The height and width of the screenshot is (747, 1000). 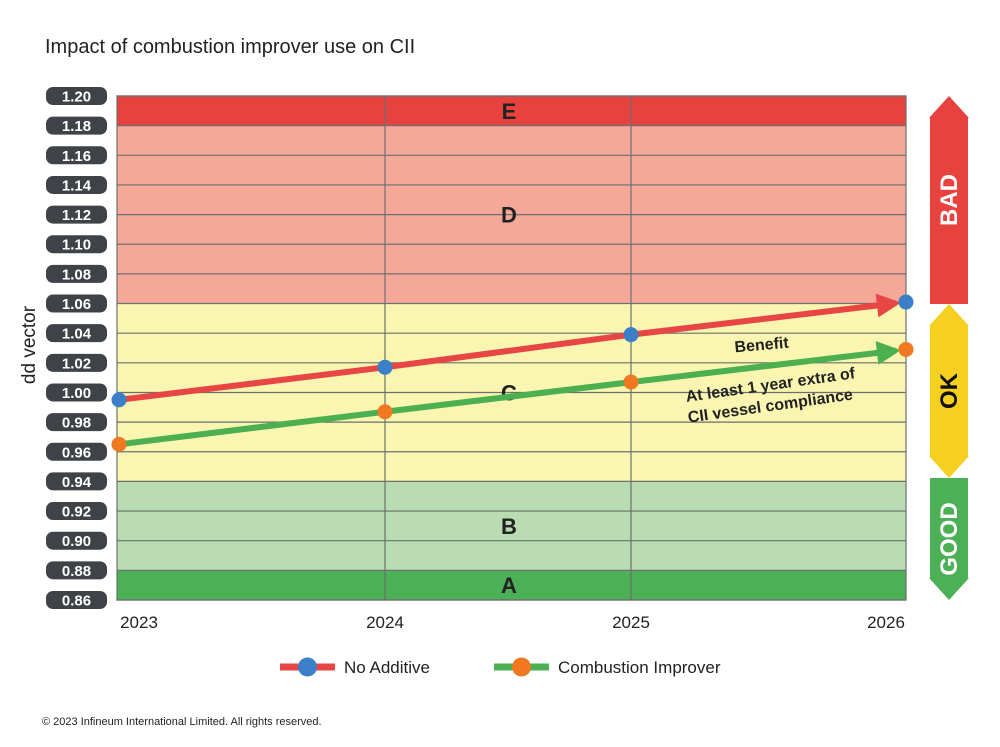 I want to click on side-arrow-label-ok: OK, so click(x=949, y=390).